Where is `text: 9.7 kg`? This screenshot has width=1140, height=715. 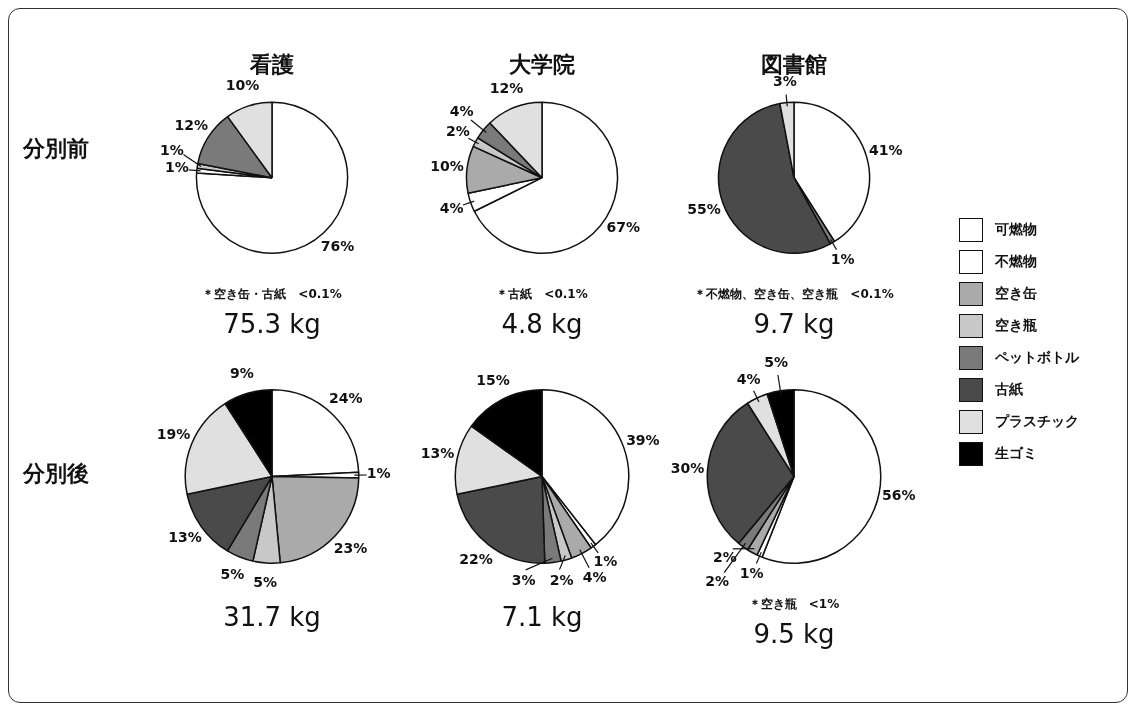
text: 9.7 kg is located at coordinates (794, 324).